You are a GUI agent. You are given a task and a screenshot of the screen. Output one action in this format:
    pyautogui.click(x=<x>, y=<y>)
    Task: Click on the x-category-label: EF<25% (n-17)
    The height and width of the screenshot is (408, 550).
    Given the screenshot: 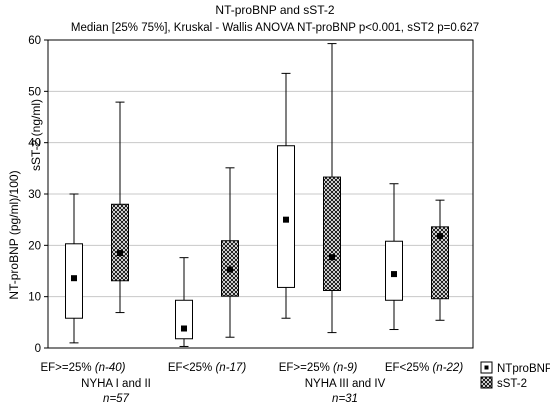 What is the action you would take?
    pyautogui.click(x=207, y=368)
    